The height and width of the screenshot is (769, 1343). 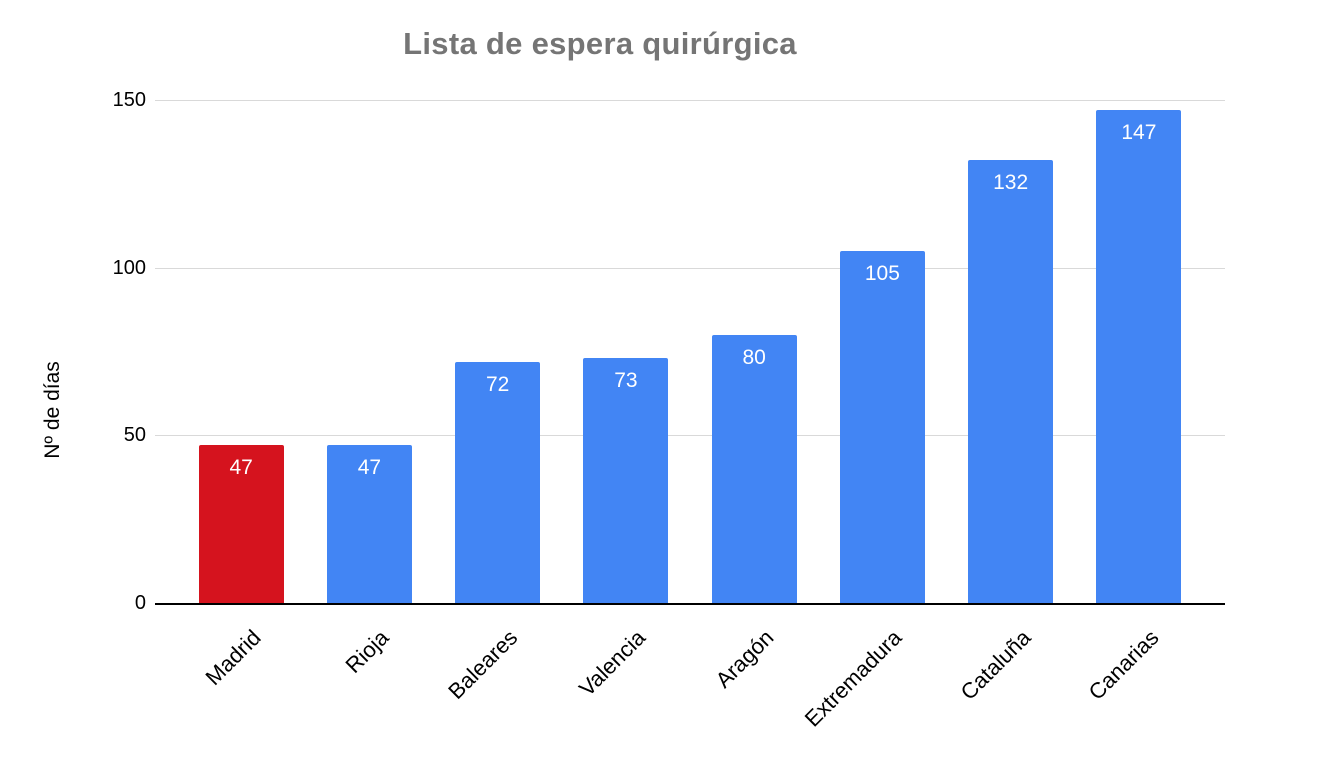 What do you see at coordinates (600, 43) in the screenshot?
I see `chart-title: Lista de espera quirúrgica` at bounding box center [600, 43].